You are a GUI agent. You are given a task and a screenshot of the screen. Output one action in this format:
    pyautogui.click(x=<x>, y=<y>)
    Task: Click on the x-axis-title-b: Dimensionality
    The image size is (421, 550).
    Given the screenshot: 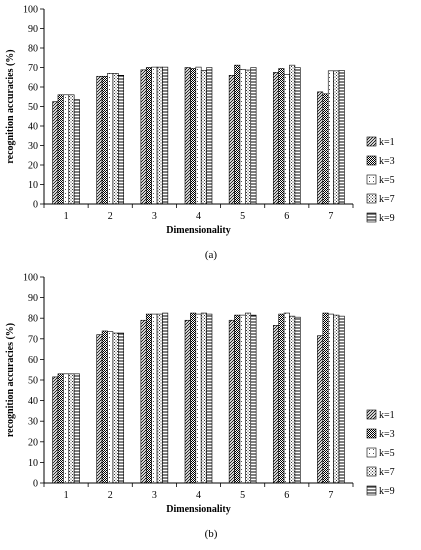 What is the action you would take?
    pyautogui.click(x=198, y=509)
    